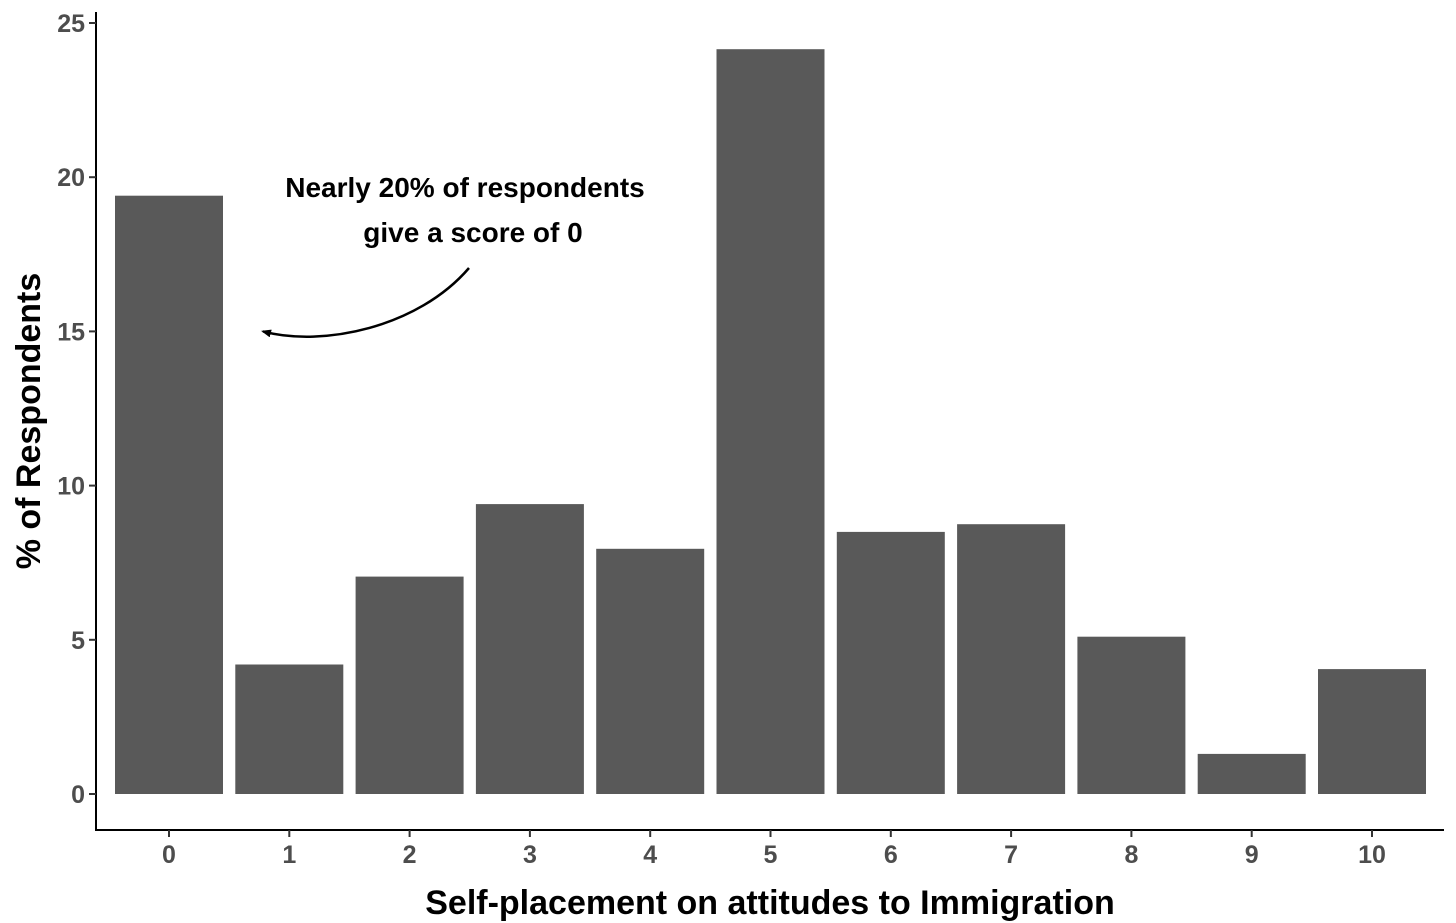  I want to click on x-tick-label-3: 3, so click(530, 855).